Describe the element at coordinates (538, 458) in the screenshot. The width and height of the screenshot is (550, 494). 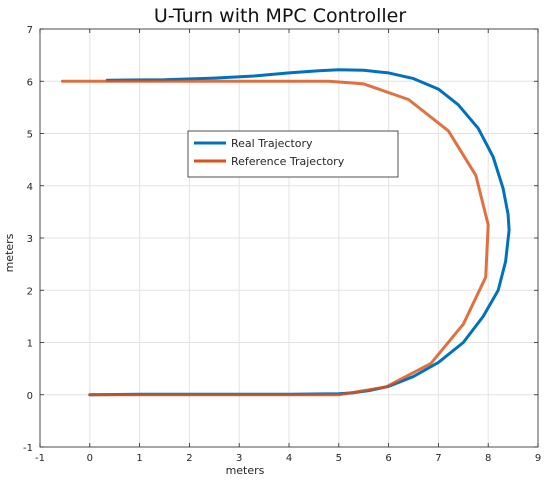
I see `x-tick-label: 9` at that location.